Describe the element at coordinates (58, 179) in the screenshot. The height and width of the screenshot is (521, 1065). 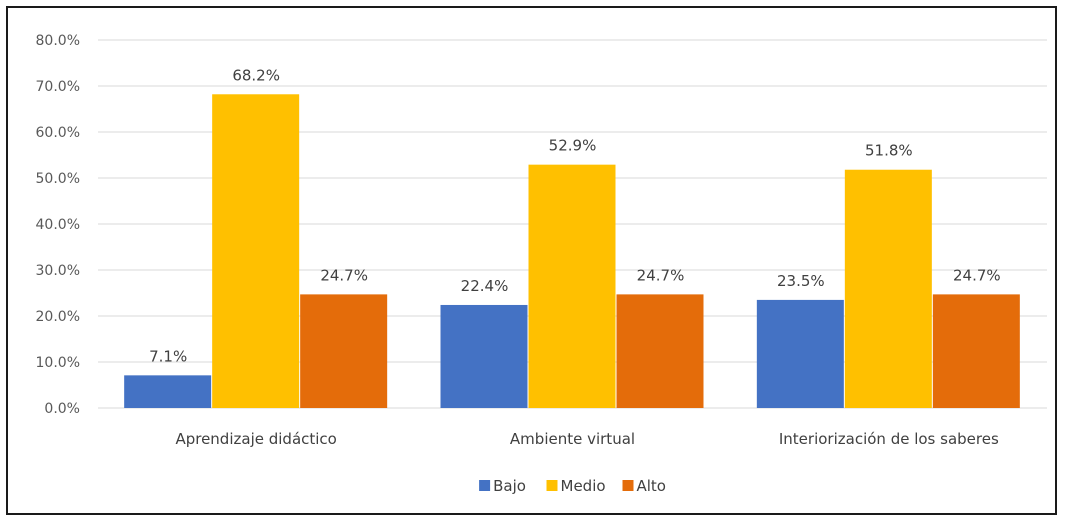
I see `y-tick-label: 50.0%` at that location.